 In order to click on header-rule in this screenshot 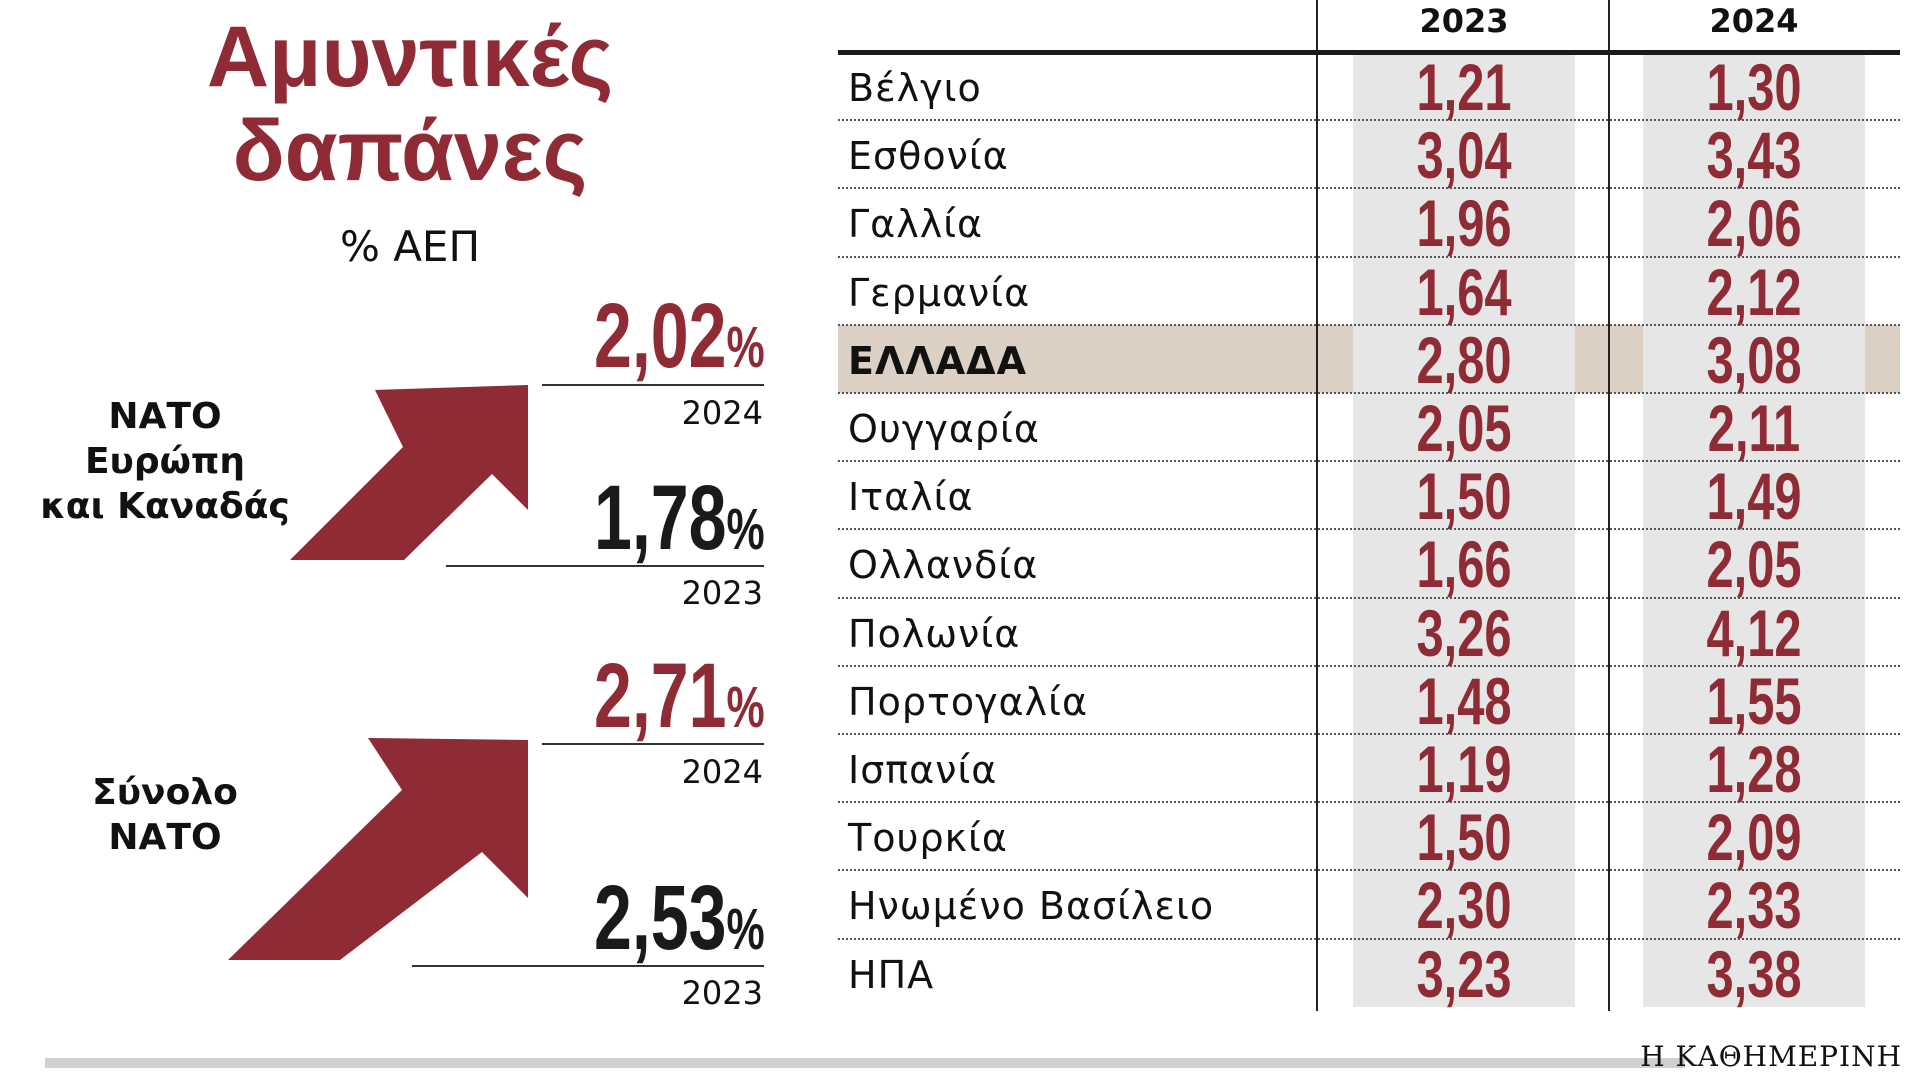, I will do `click(1369, 52)`.